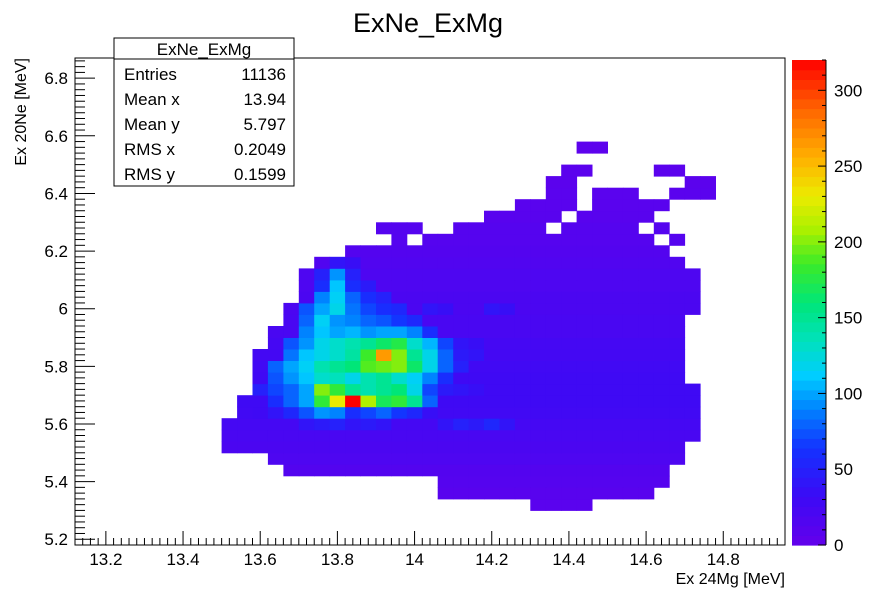  I want to click on stats-rms-x-label: RMS x, so click(150, 149).